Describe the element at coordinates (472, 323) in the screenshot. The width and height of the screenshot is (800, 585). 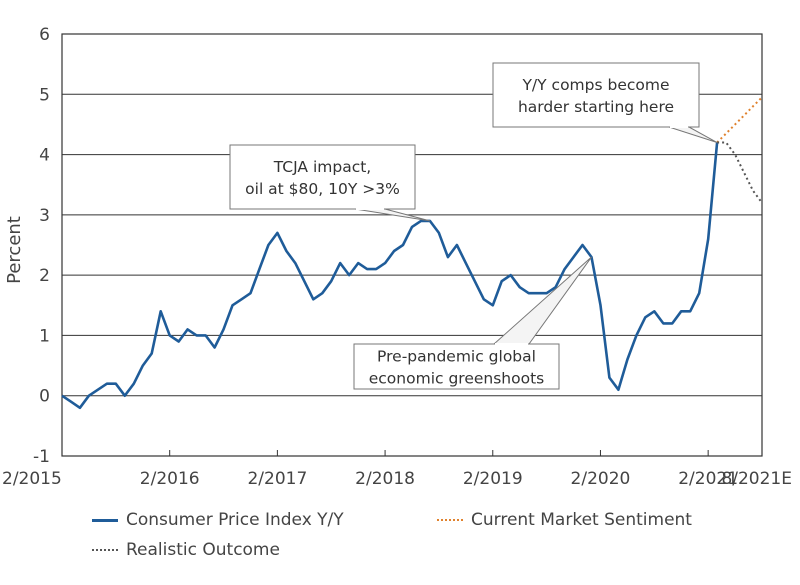
I see `annotation-callout: Pre-pandemic global economic greenshoots` at that location.